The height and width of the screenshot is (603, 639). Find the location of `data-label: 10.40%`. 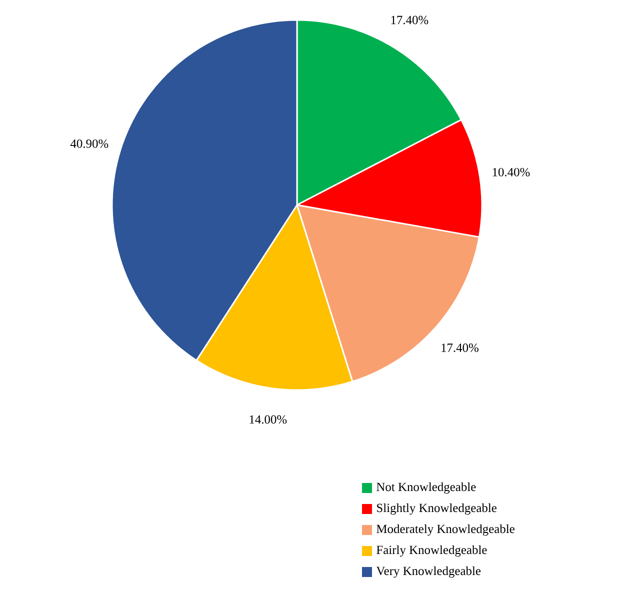

data-label: 10.40% is located at coordinates (511, 172).